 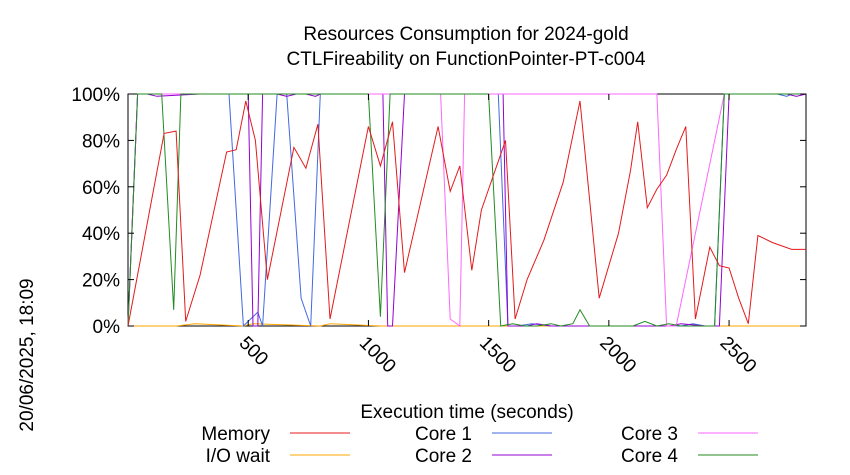 What do you see at coordinates (235, 434) in the screenshot?
I see `legend-label-memory: Memory` at bounding box center [235, 434].